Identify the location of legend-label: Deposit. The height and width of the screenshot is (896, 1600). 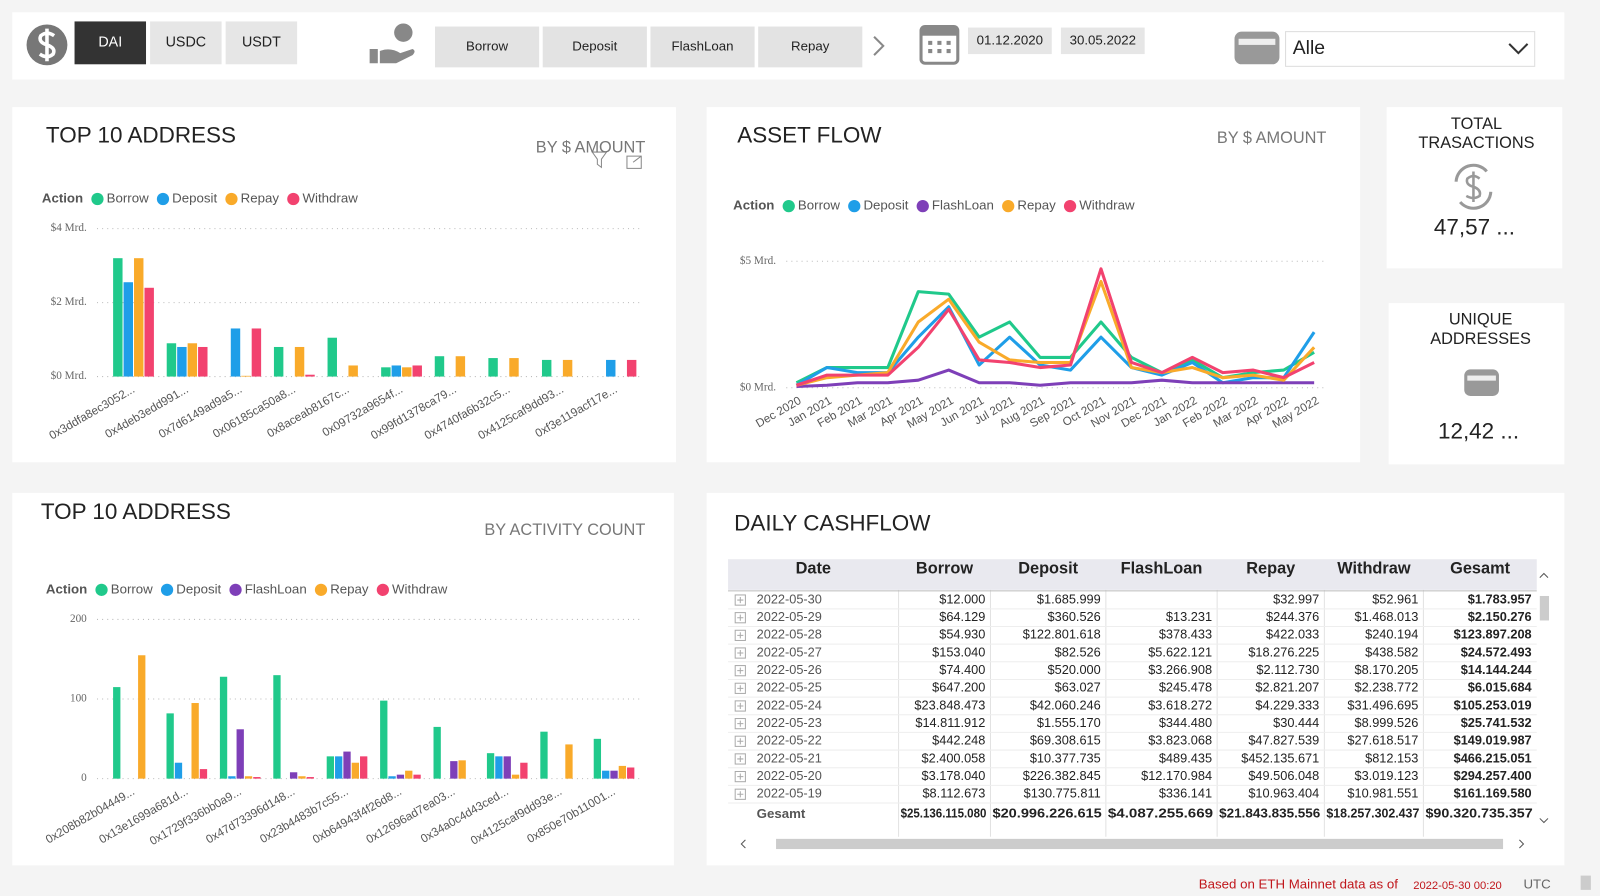
(194, 198).